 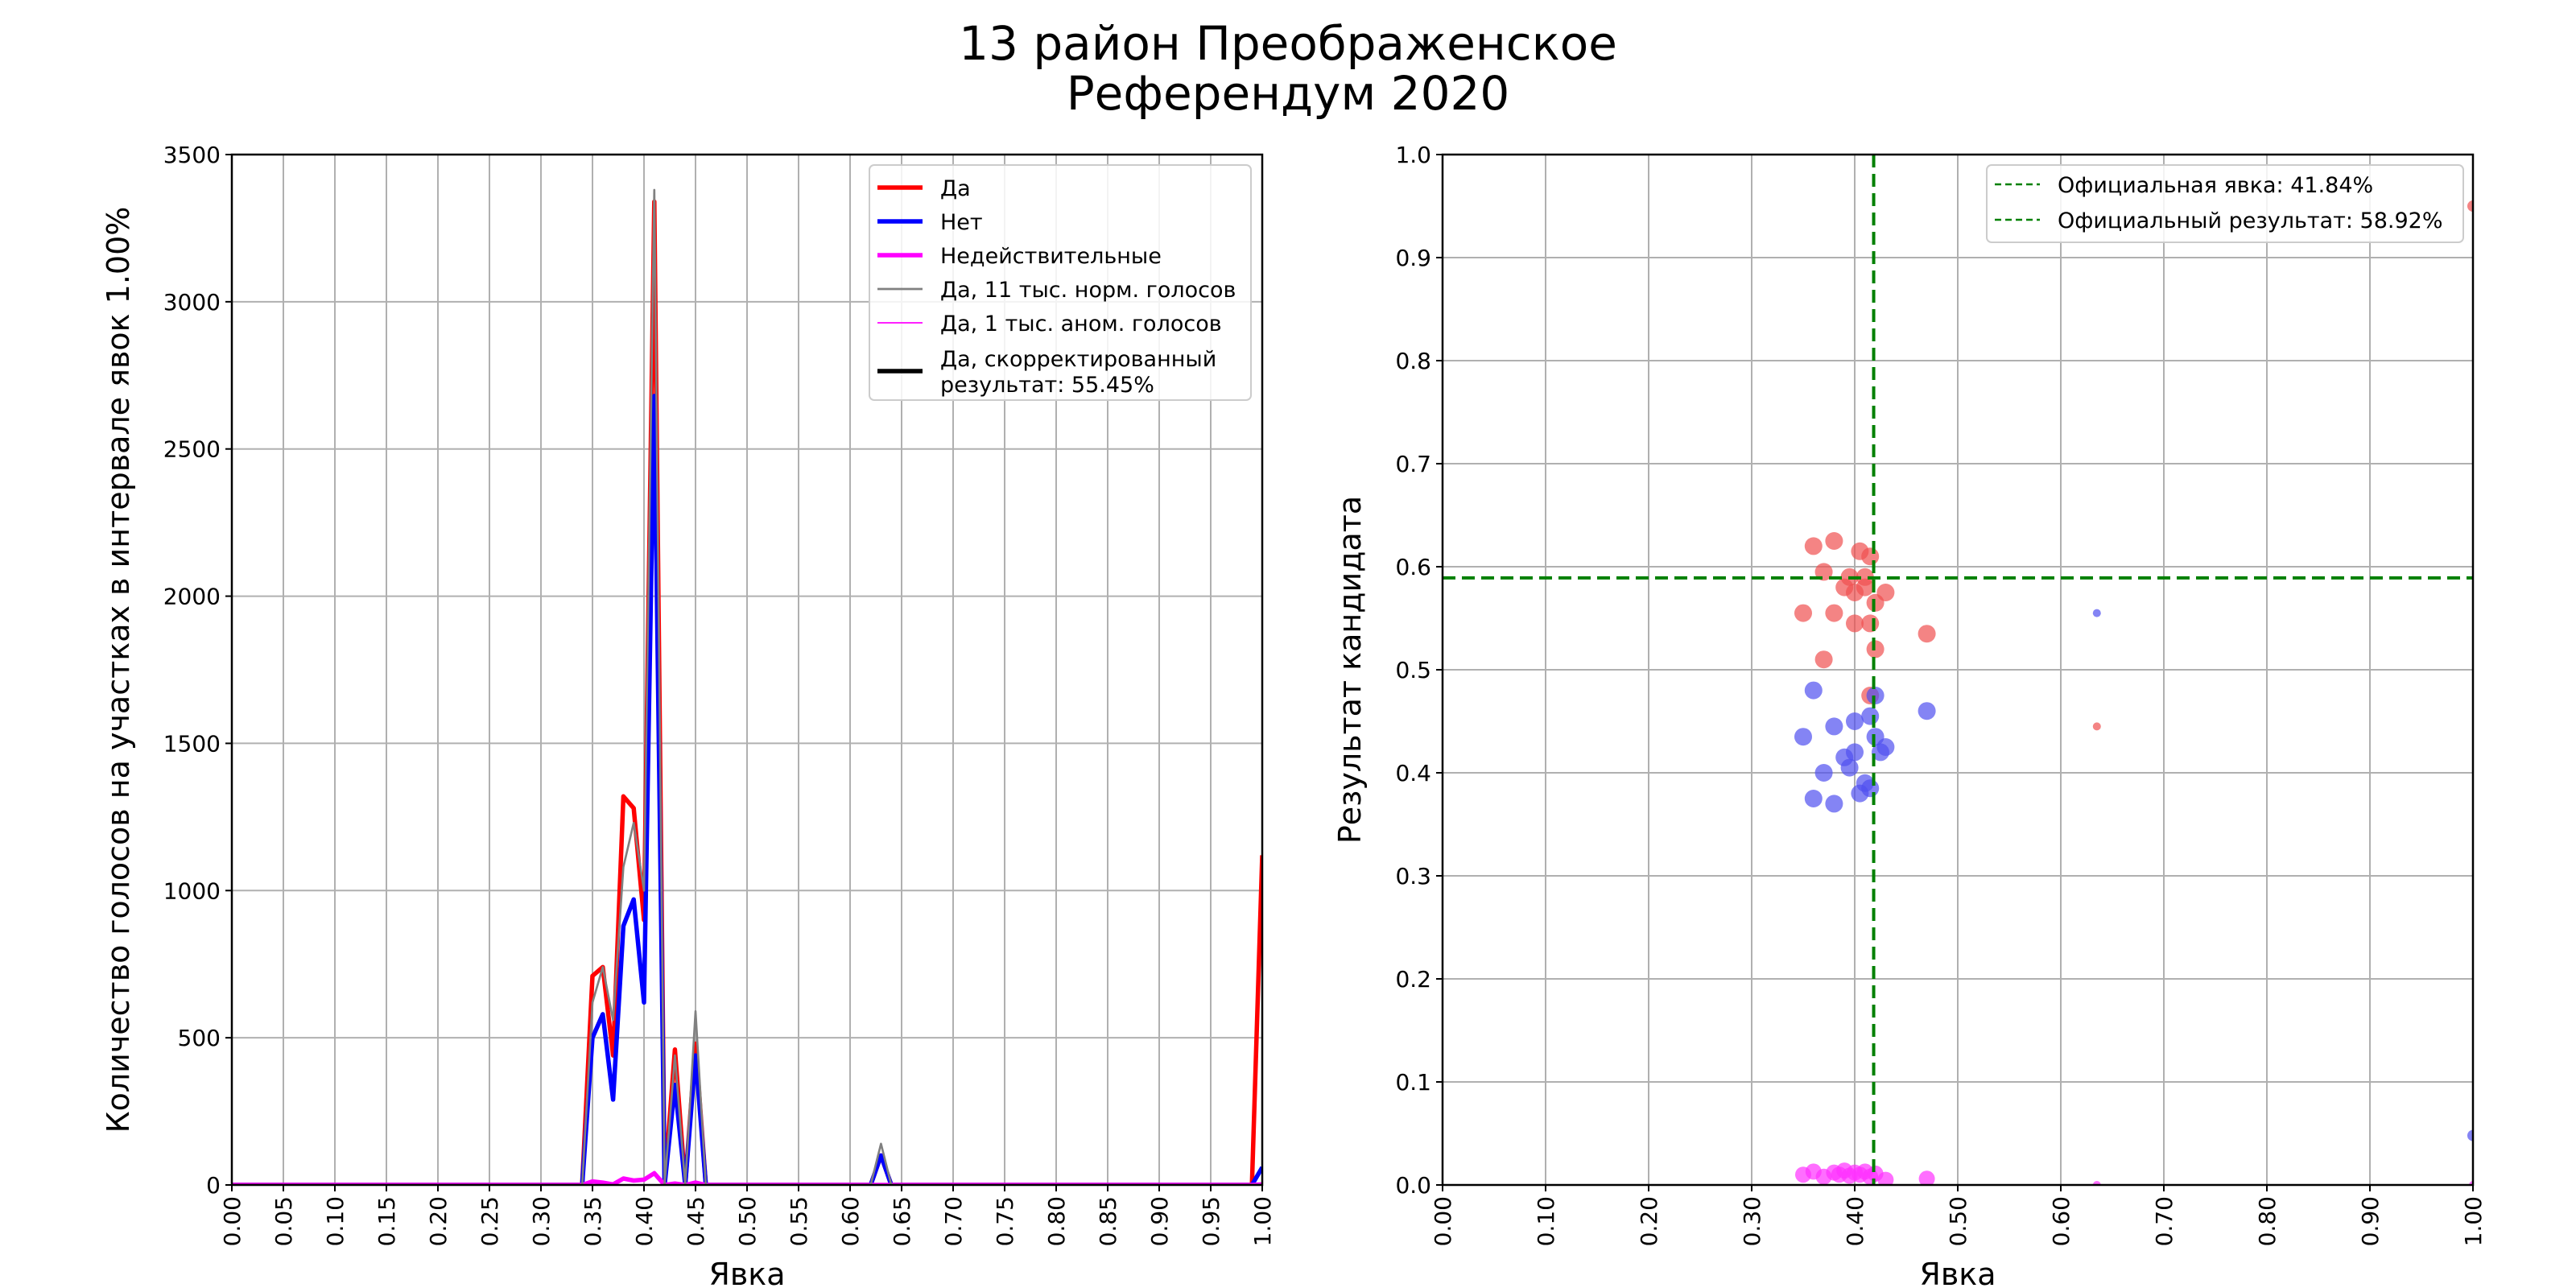 What do you see at coordinates (192, 155) in the screenshot?
I see `hist-ytick-label: 3500` at bounding box center [192, 155].